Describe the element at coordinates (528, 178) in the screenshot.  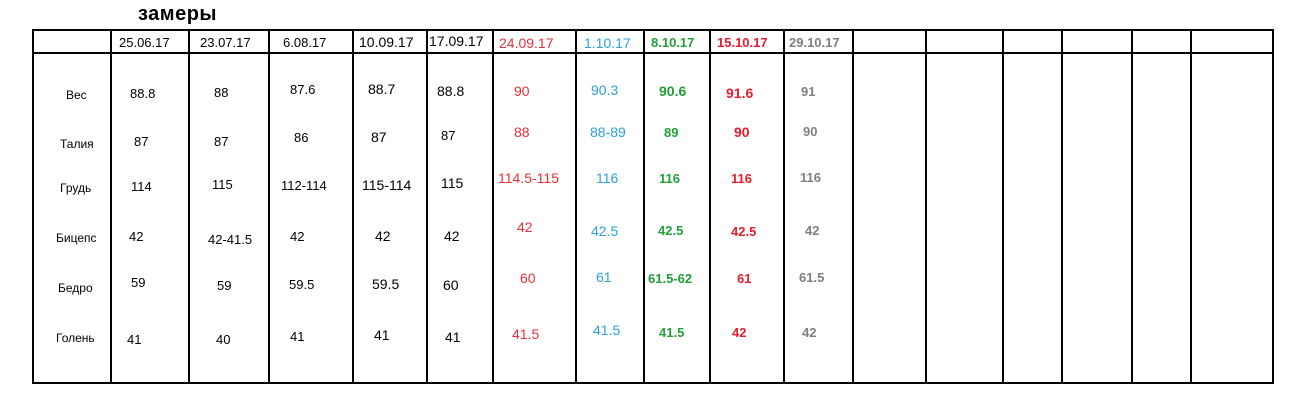
I see `table-cell: 114.5-115` at that location.